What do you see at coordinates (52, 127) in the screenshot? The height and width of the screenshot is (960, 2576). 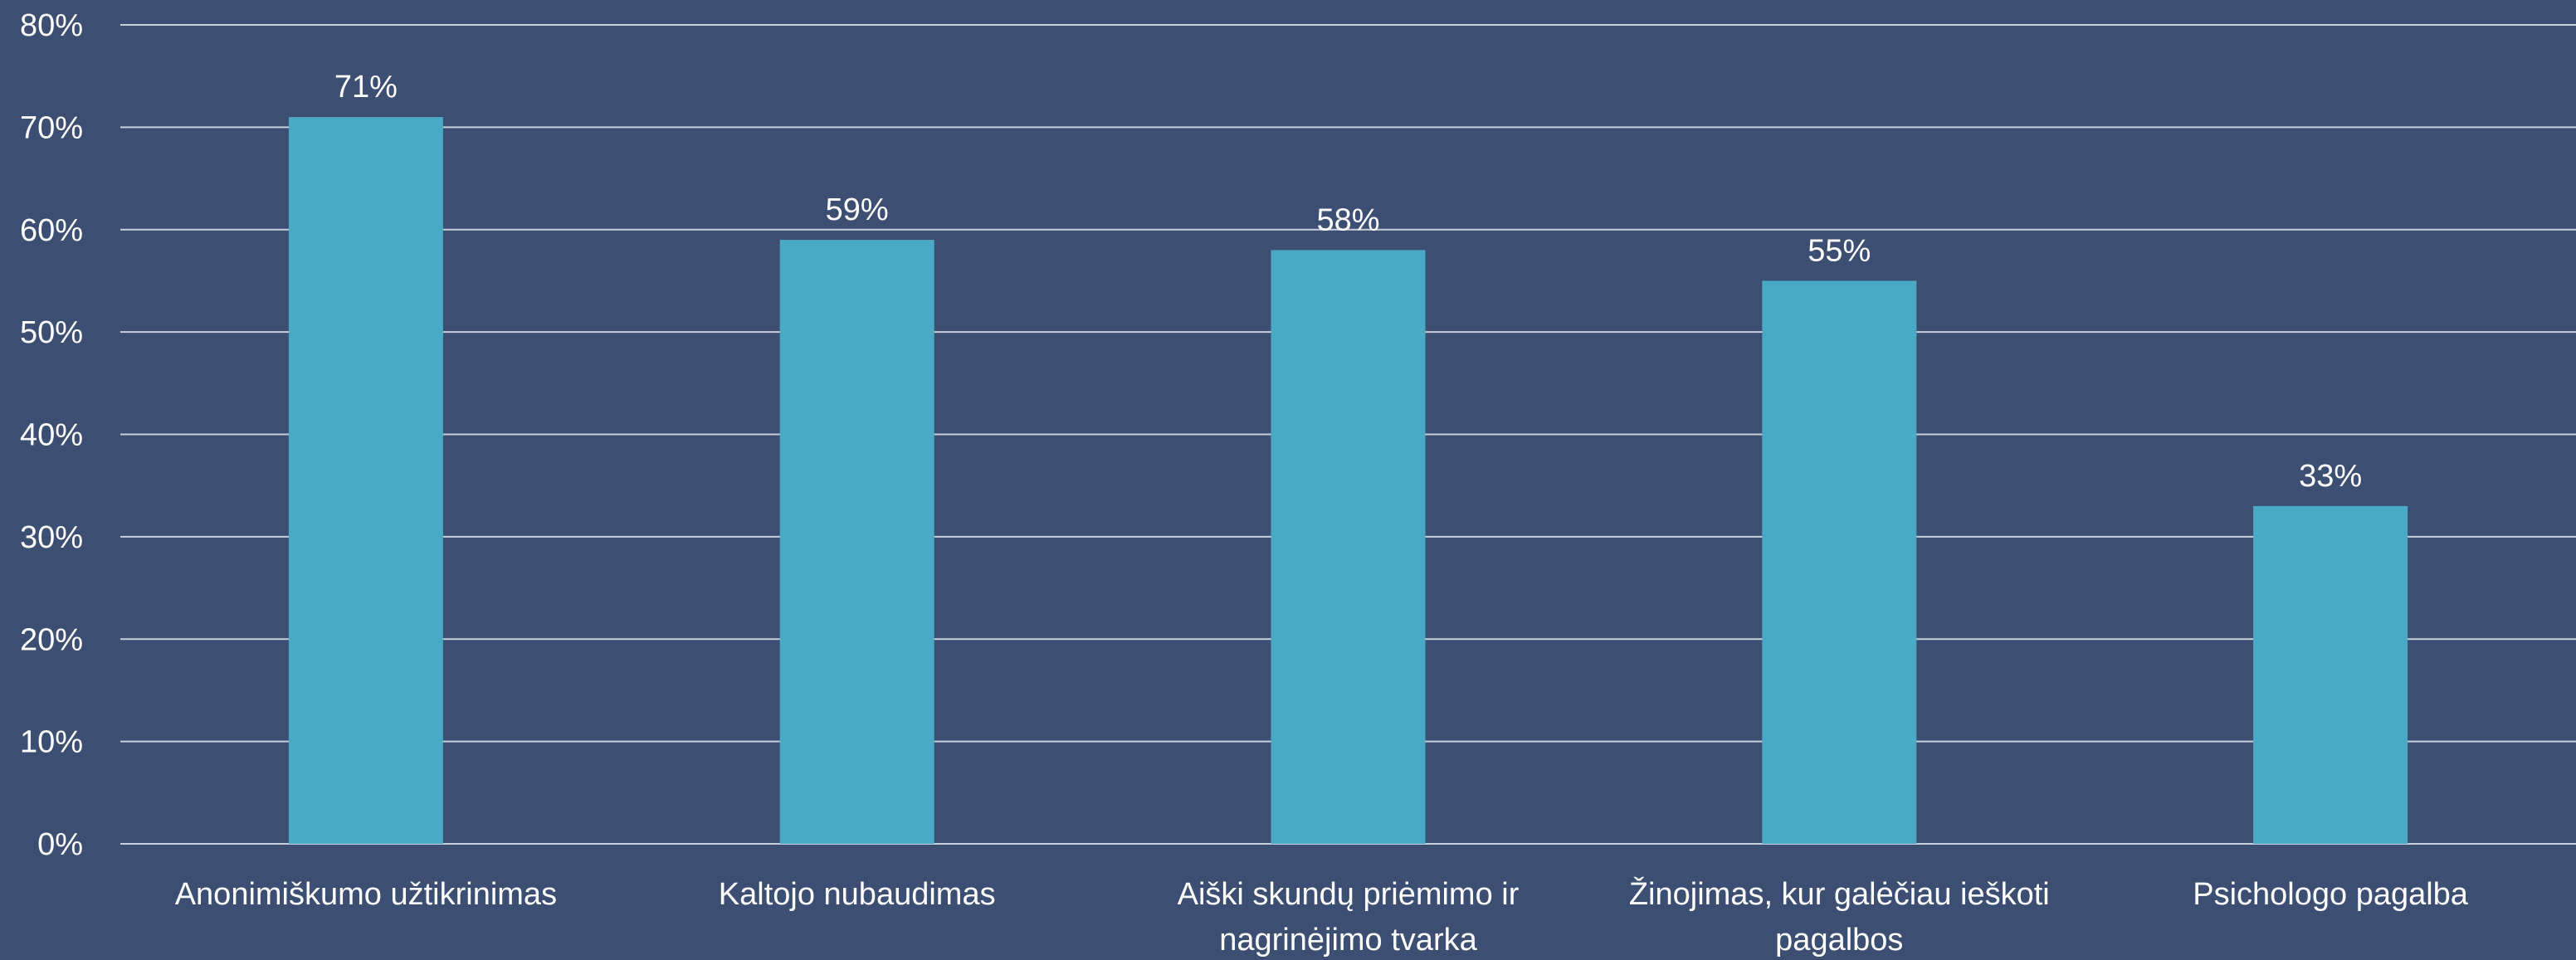 I see `y-tick-label: 70%` at bounding box center [52, 127].